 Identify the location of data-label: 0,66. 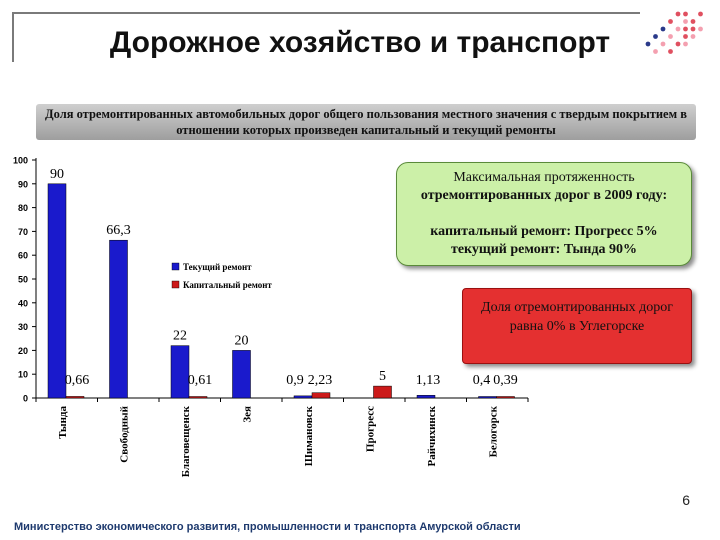
(77, 380).